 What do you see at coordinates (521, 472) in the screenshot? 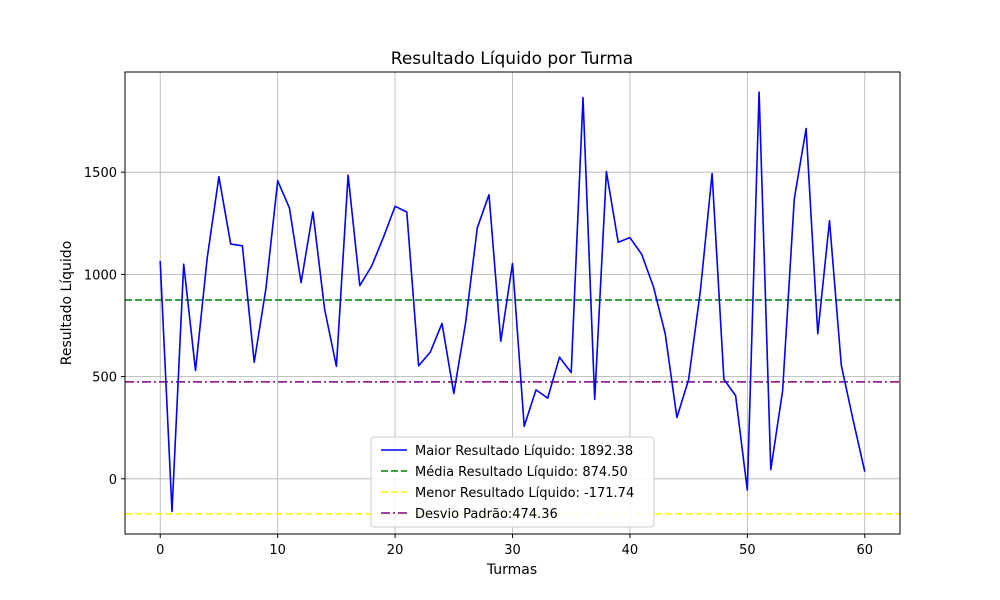
I see `legend-label: Média Resultado Líquido: 874.50` at bounding box center [521, 472].